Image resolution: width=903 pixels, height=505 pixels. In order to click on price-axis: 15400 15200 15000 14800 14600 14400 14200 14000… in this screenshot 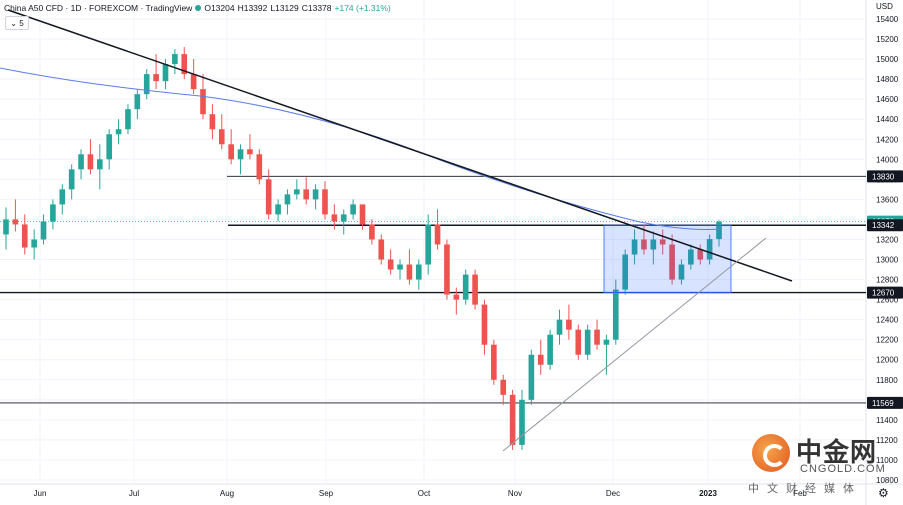, I will do `click(887, 250)`.